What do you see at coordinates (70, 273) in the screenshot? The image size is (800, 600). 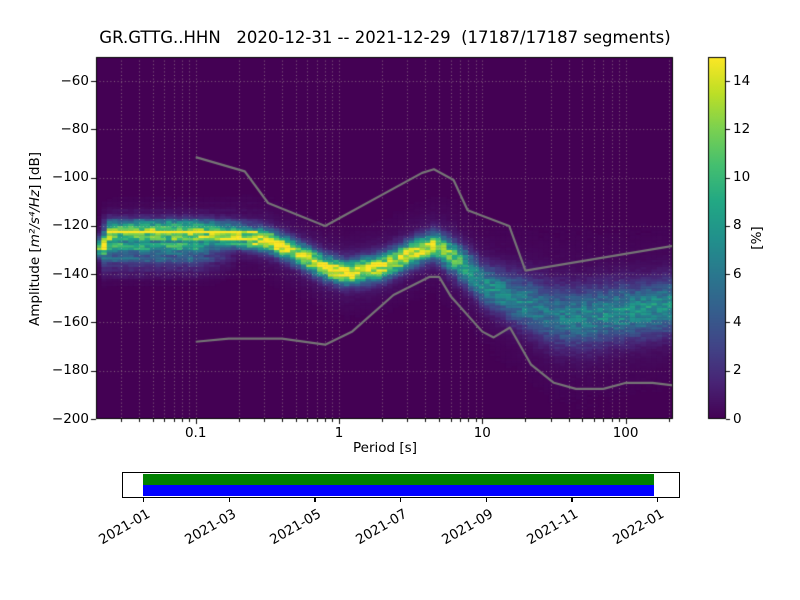 I see `y-tick-label: −140` at bounding box center [70, 273].